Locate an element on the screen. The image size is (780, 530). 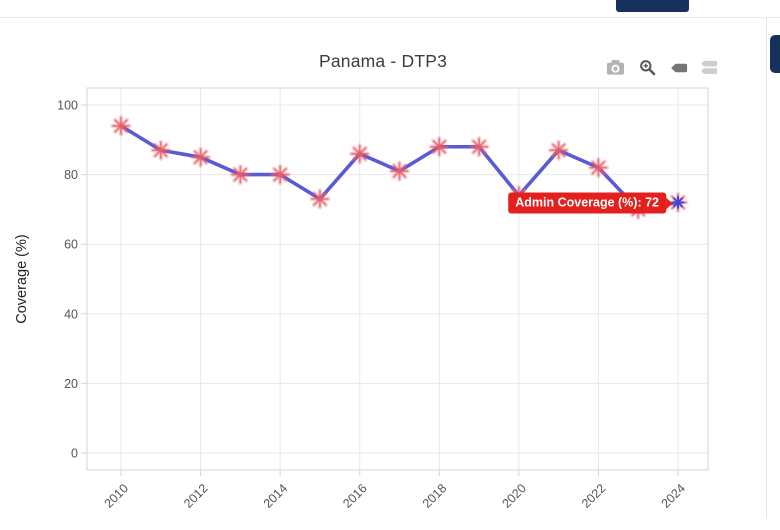
hover-compare-icon is located at coordinates (708, 69).